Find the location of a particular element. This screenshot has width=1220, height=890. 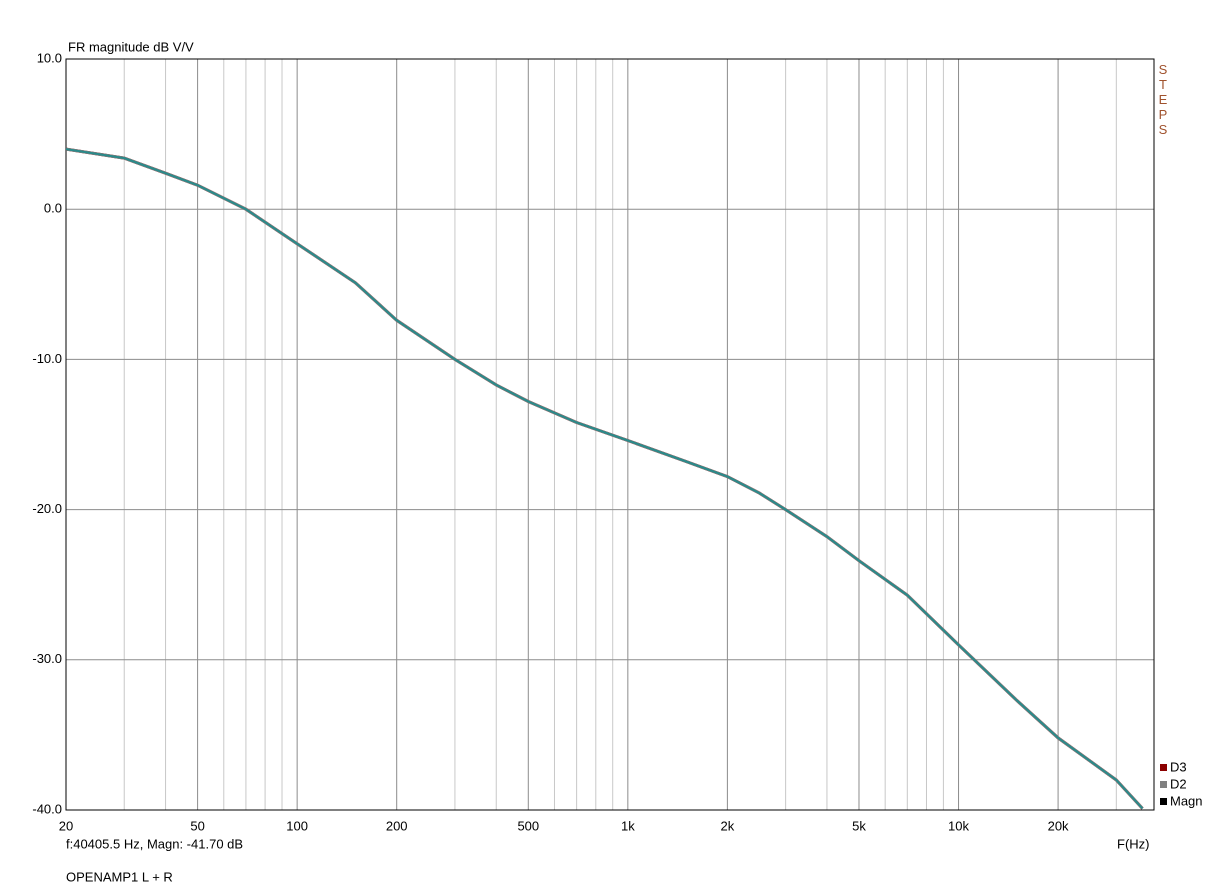

legend-label: D2 is located at coordinates (1178, 783).